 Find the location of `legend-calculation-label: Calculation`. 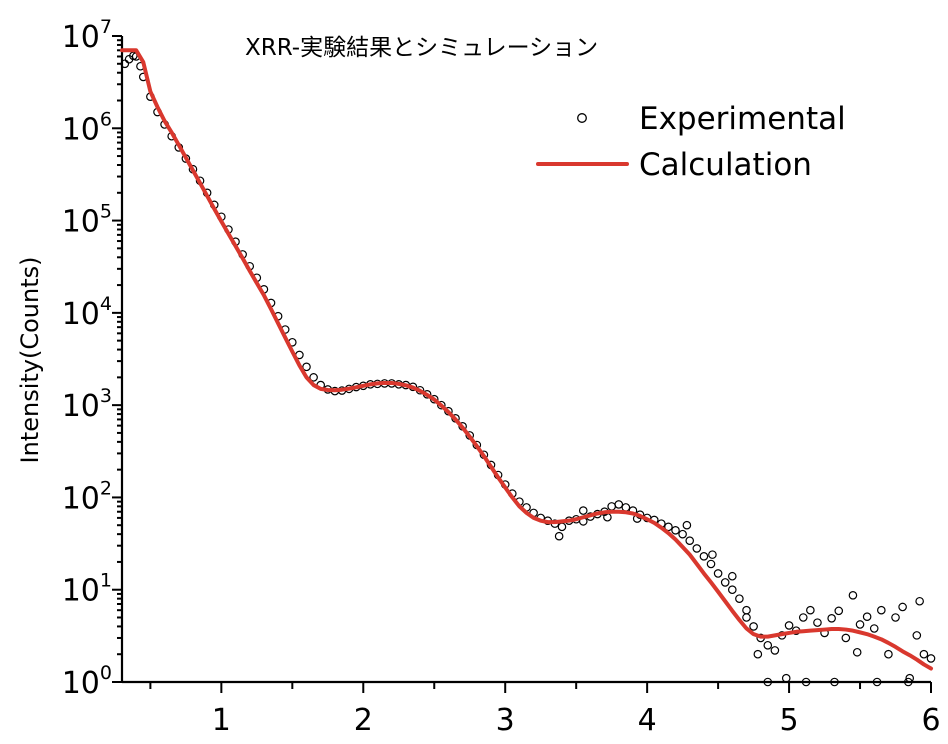

legend-calculation-label: Calculation is located at coordinates (725, 165).